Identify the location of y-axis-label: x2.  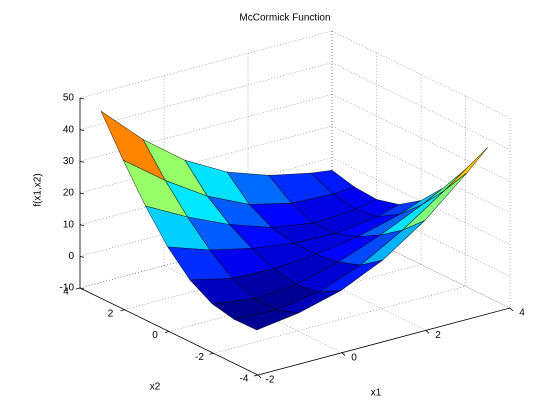
(155, 387).